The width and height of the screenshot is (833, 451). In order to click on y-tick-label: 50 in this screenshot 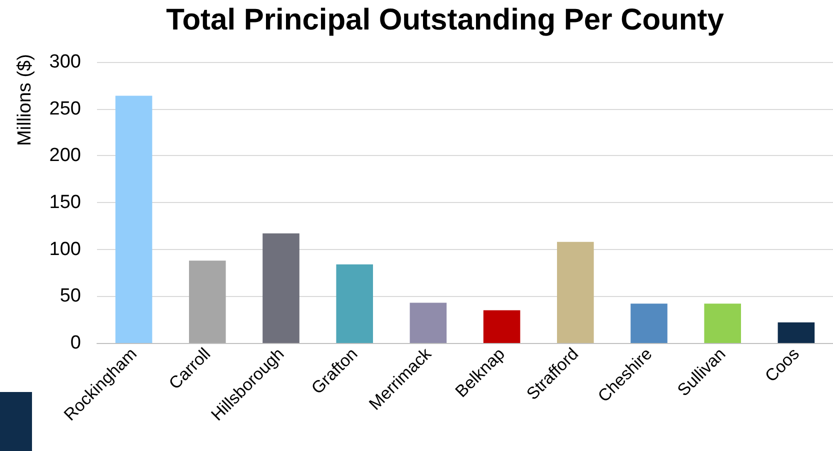, I will do `click(70, 296)`.